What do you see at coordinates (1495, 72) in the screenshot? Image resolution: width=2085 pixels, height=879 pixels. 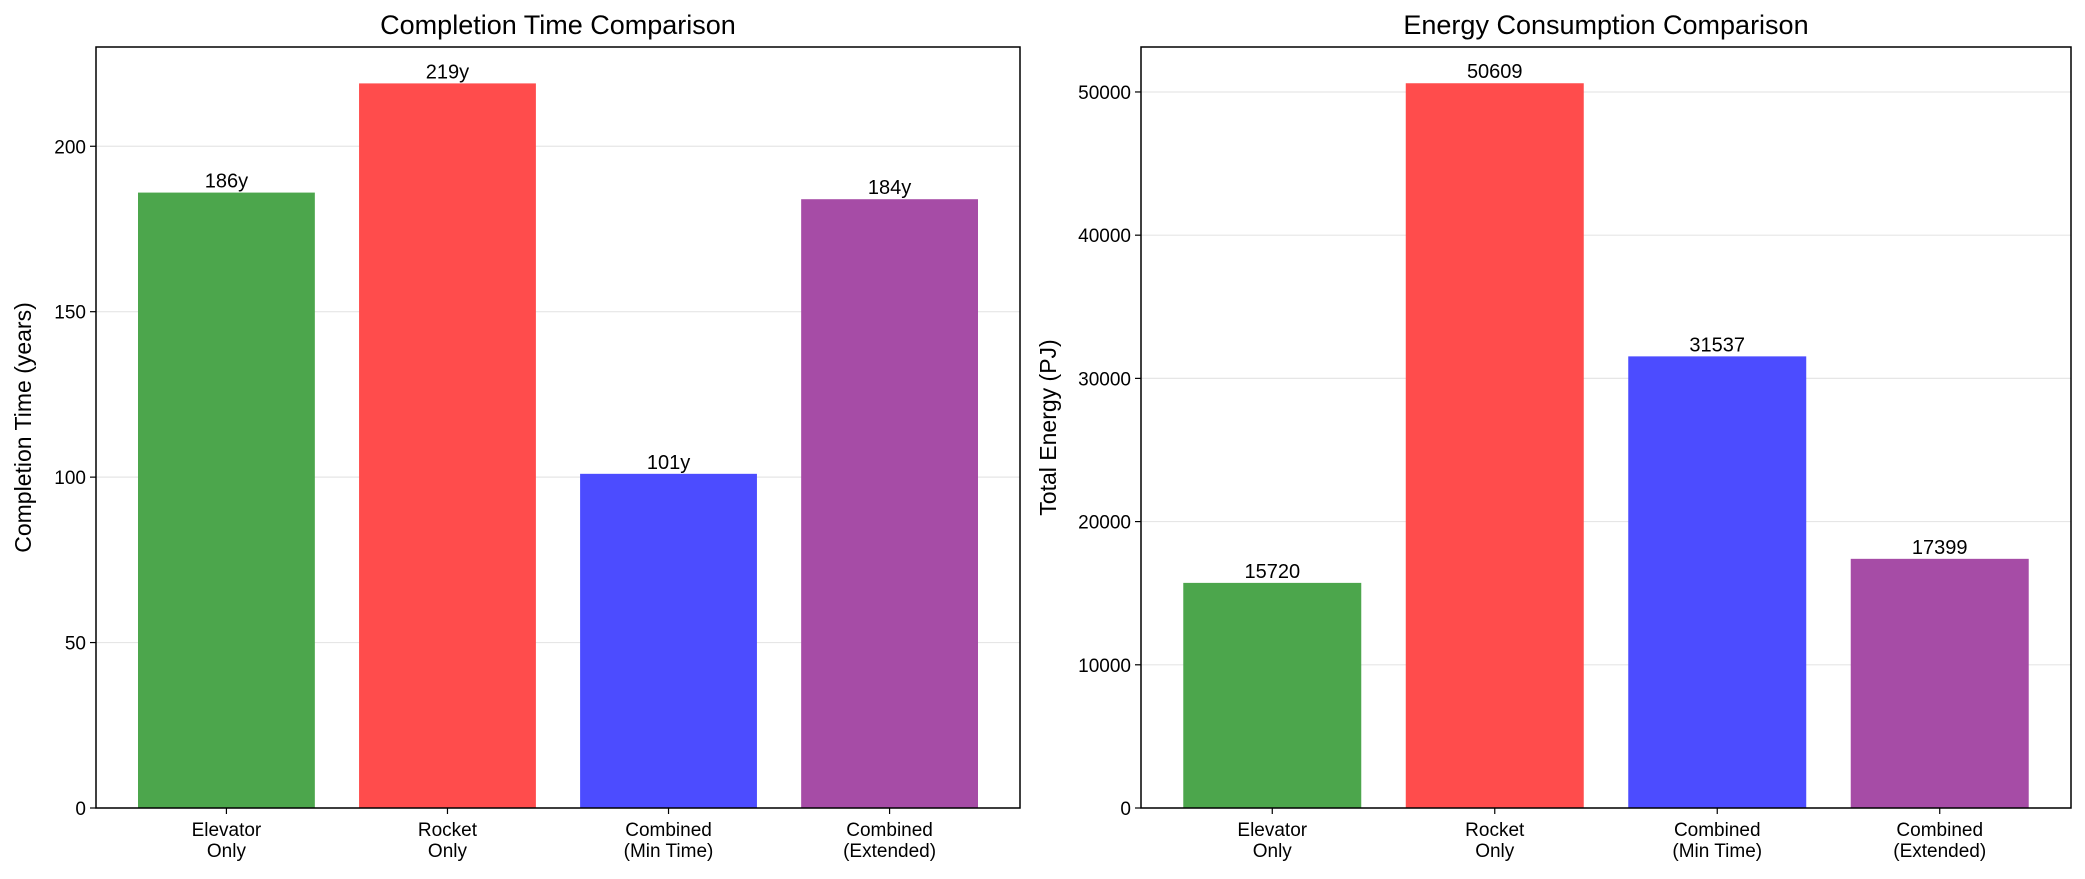 I see `value-label: 50609` at bounding box center [1495, 72].